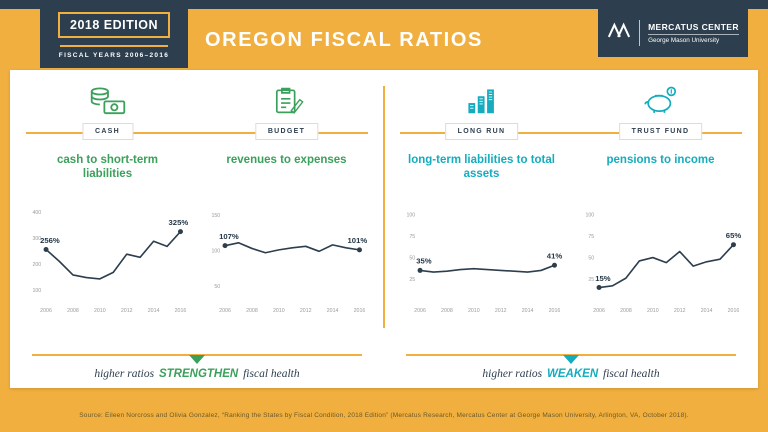  What do you see at coordinates (215, 216) in the screenshot?
I see `svg-text: 150` at bounding box center [215, 216].